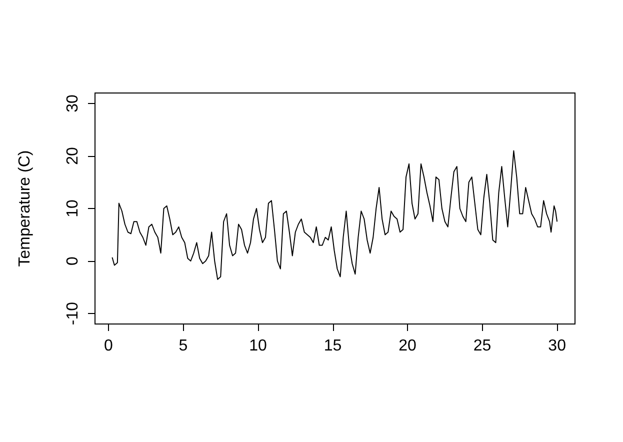  What do you see at coordinates (258, 346) in the screenshot?
I see `x-tick-label: 10` at bounding box center [258, 346].